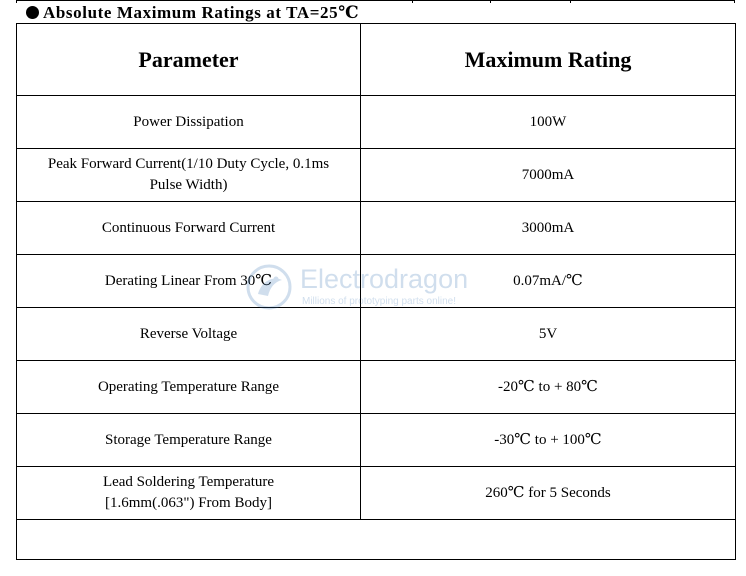 The height and width of the screenshot is (576, 746). Describe the element at coordinates (188, 334) in the screenshot. I see `parameter-cell: Reverse Voltage` at that location.